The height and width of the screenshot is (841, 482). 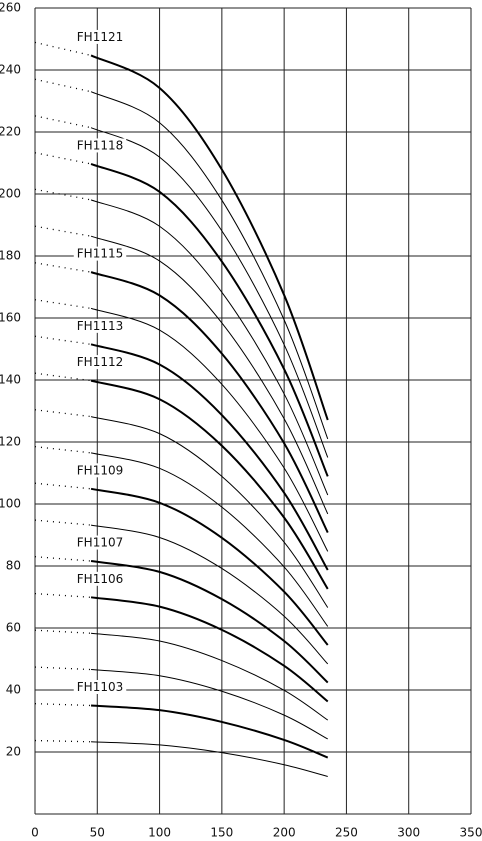 What do you see at coordinates (35, 833) in the screenshot?
I see `x-tick-label: 0` at bounding box center [35, 833].